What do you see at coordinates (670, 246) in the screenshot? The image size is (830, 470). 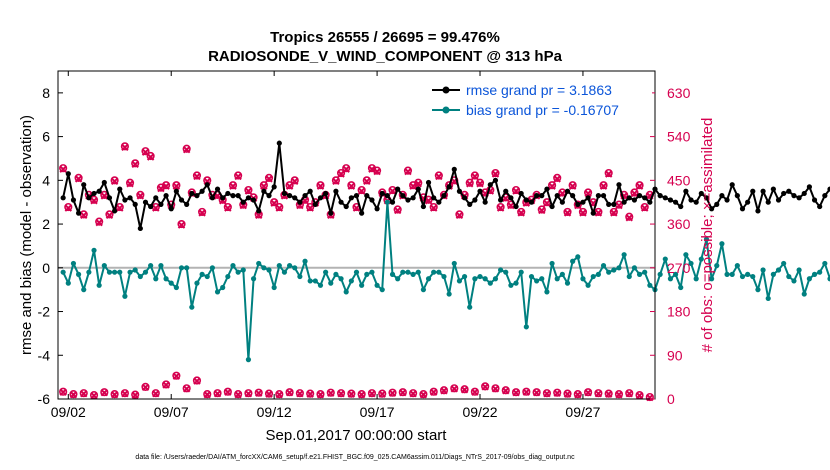 I see `y-axis-right: 0 90 180 270 360 450 540 630` at bounding box center [670, 246].